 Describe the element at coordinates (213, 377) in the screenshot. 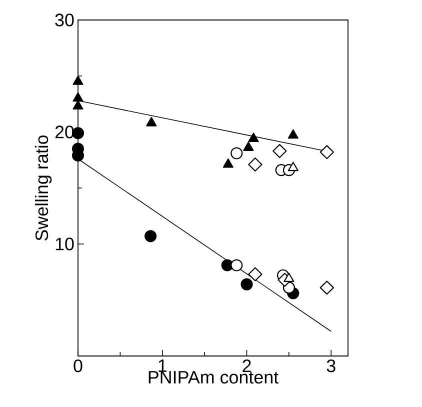

I see `x-axis-title: PNIPAm content` at that location.